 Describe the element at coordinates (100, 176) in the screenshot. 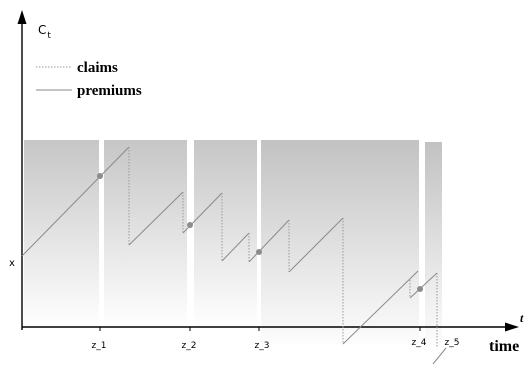

I see `marker-z1` at that location.